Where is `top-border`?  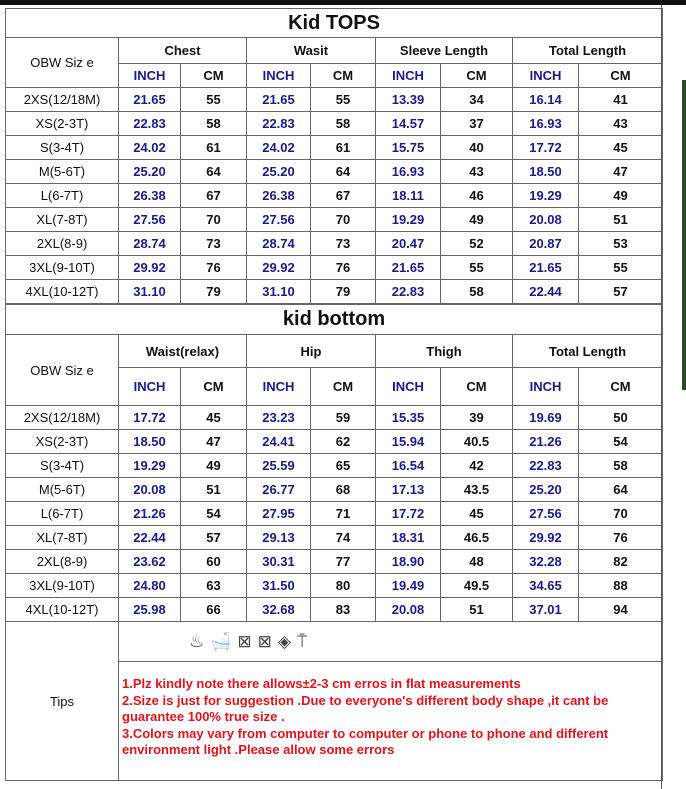 top-border is located at coordinates (343, 2).